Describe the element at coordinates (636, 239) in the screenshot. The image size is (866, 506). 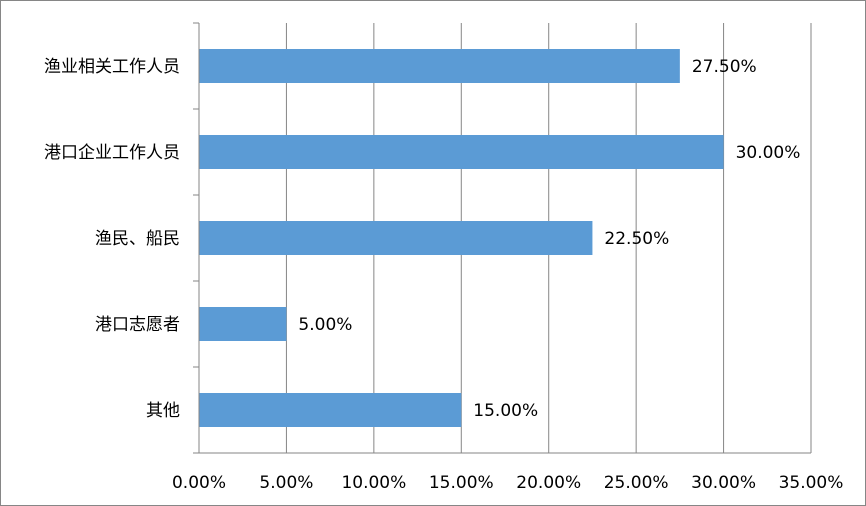
I see `data-label: 22.50%` at that location.